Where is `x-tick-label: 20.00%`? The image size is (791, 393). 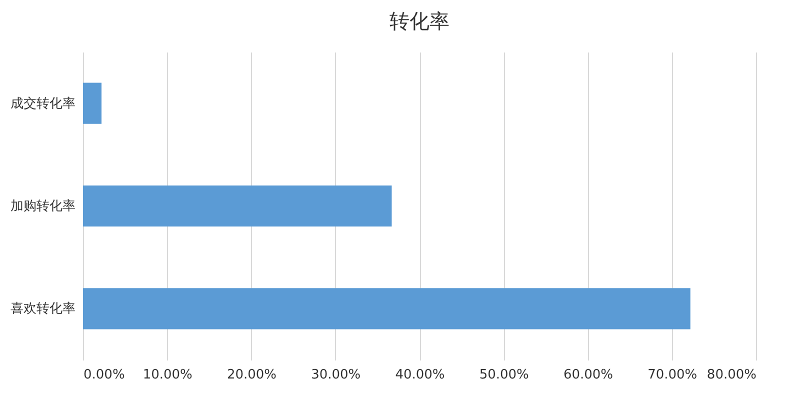
x-tick-label: 20.00% is located at coordinates (251, 375).